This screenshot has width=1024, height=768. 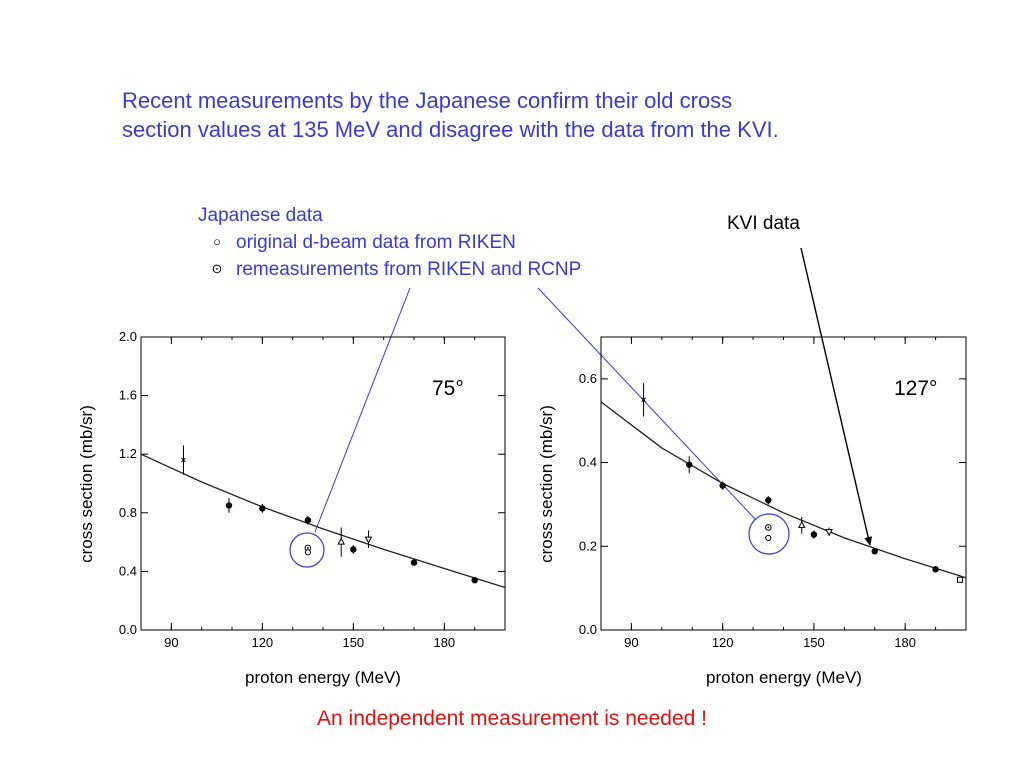 I want to click on angle-annotation: 127°, so click(x=915, y=388).